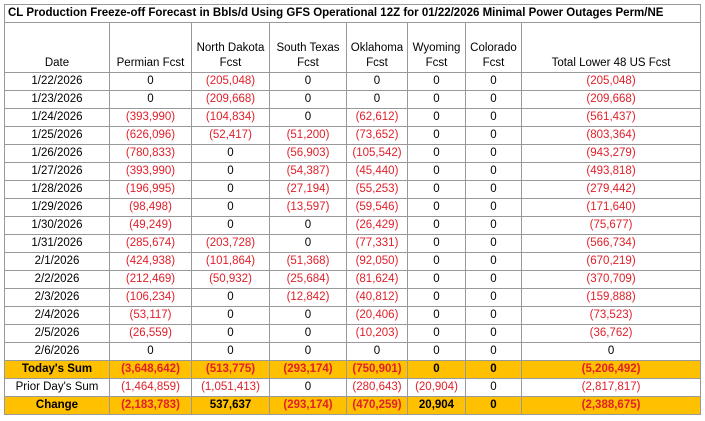  I want to click on header-text: Fcst, so click(493, 63).